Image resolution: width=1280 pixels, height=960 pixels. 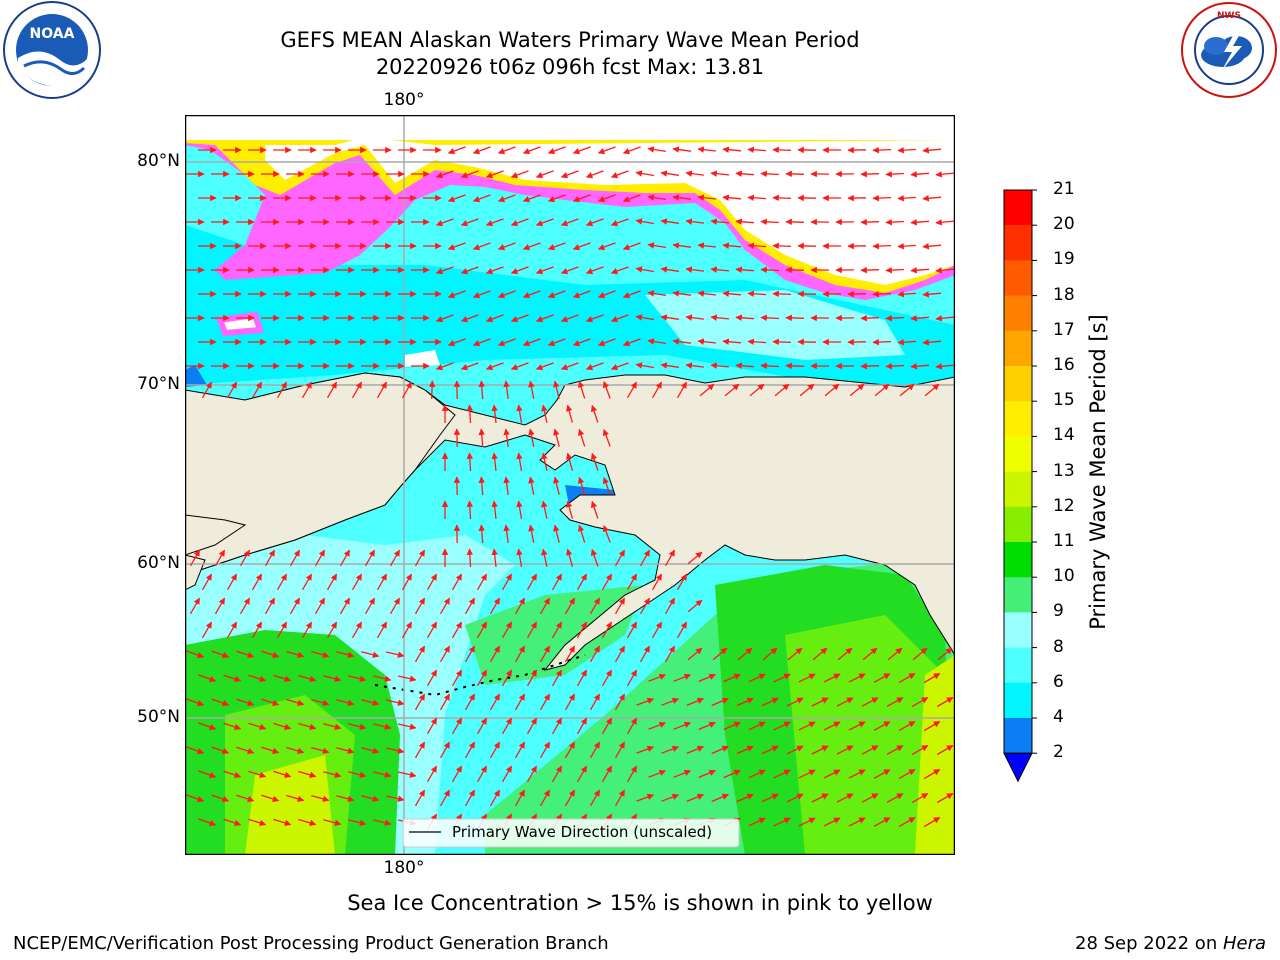 What do you see at coordinates (1064, 541) in the screenshot?
I see `colorbar-tick-label: 11` at bounding box center [1064, 541].